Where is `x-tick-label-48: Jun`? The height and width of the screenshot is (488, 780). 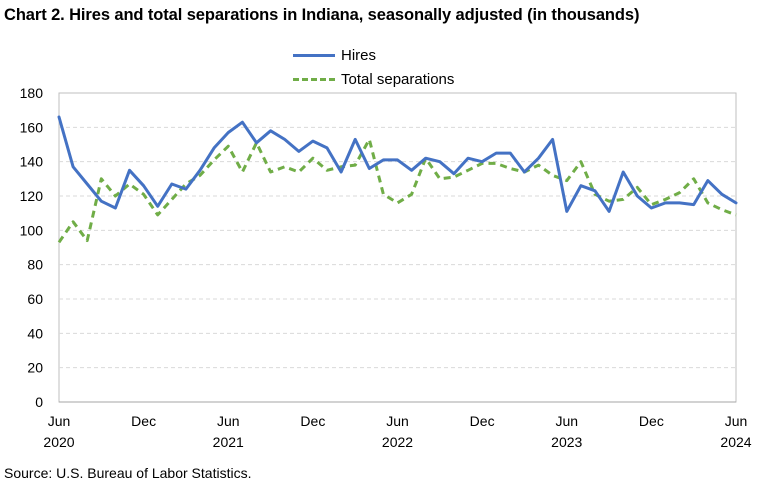 x-tick-label-48: Jun is located at coordinates (736, 421).